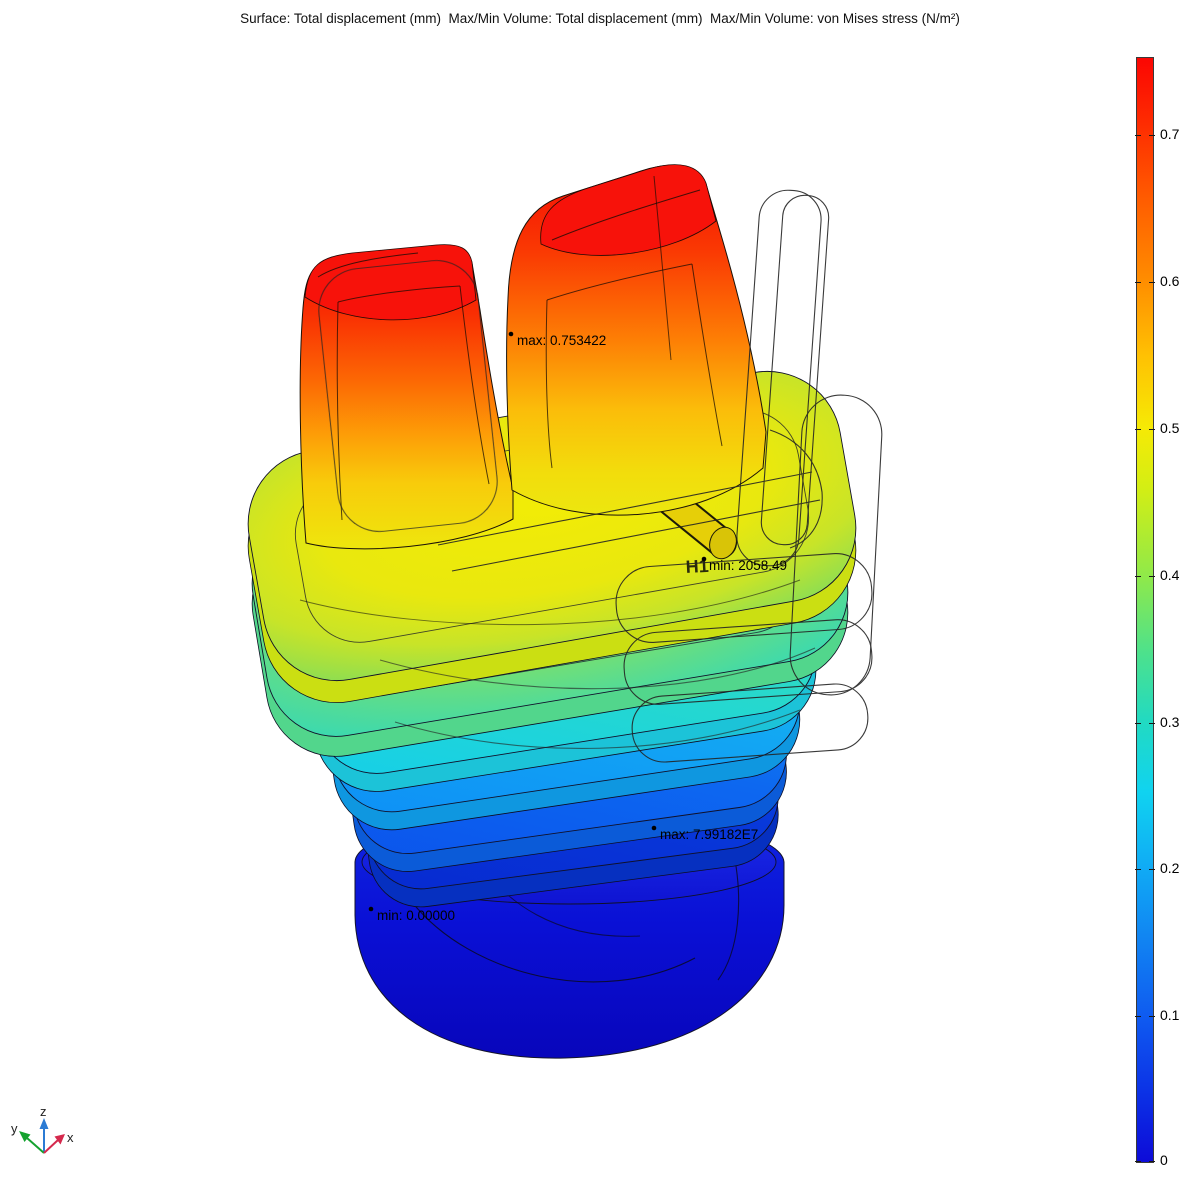 The height and width of the screenshot is (1200, 1200). What do you see at coordinates (59, 1139) in the screenshot?
I see `x-axis-arrowhead` at bounding box center [59, 1139].